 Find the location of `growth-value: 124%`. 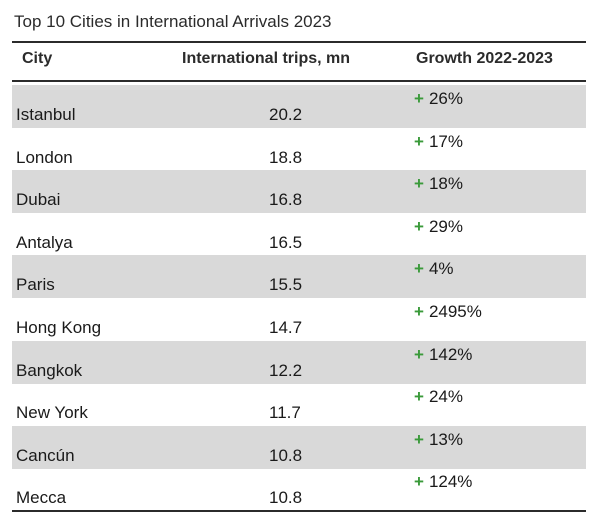

growth-value: 124% is located at coordinates (450, 482).